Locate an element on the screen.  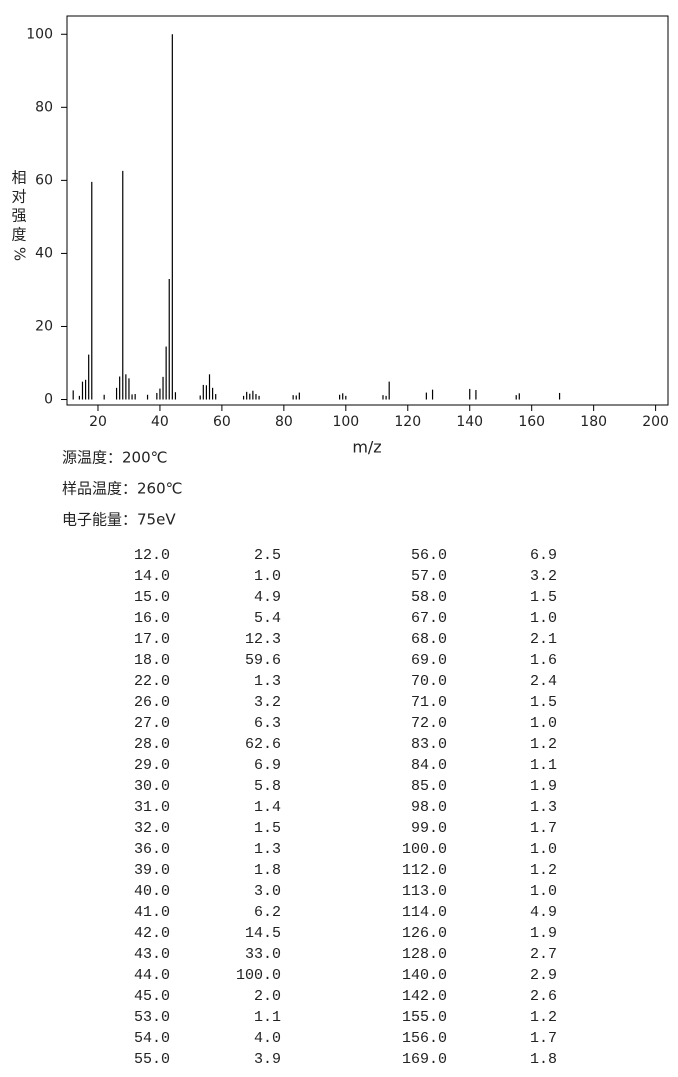
table-cell: 12.0 is located at coordinates (152, 555).